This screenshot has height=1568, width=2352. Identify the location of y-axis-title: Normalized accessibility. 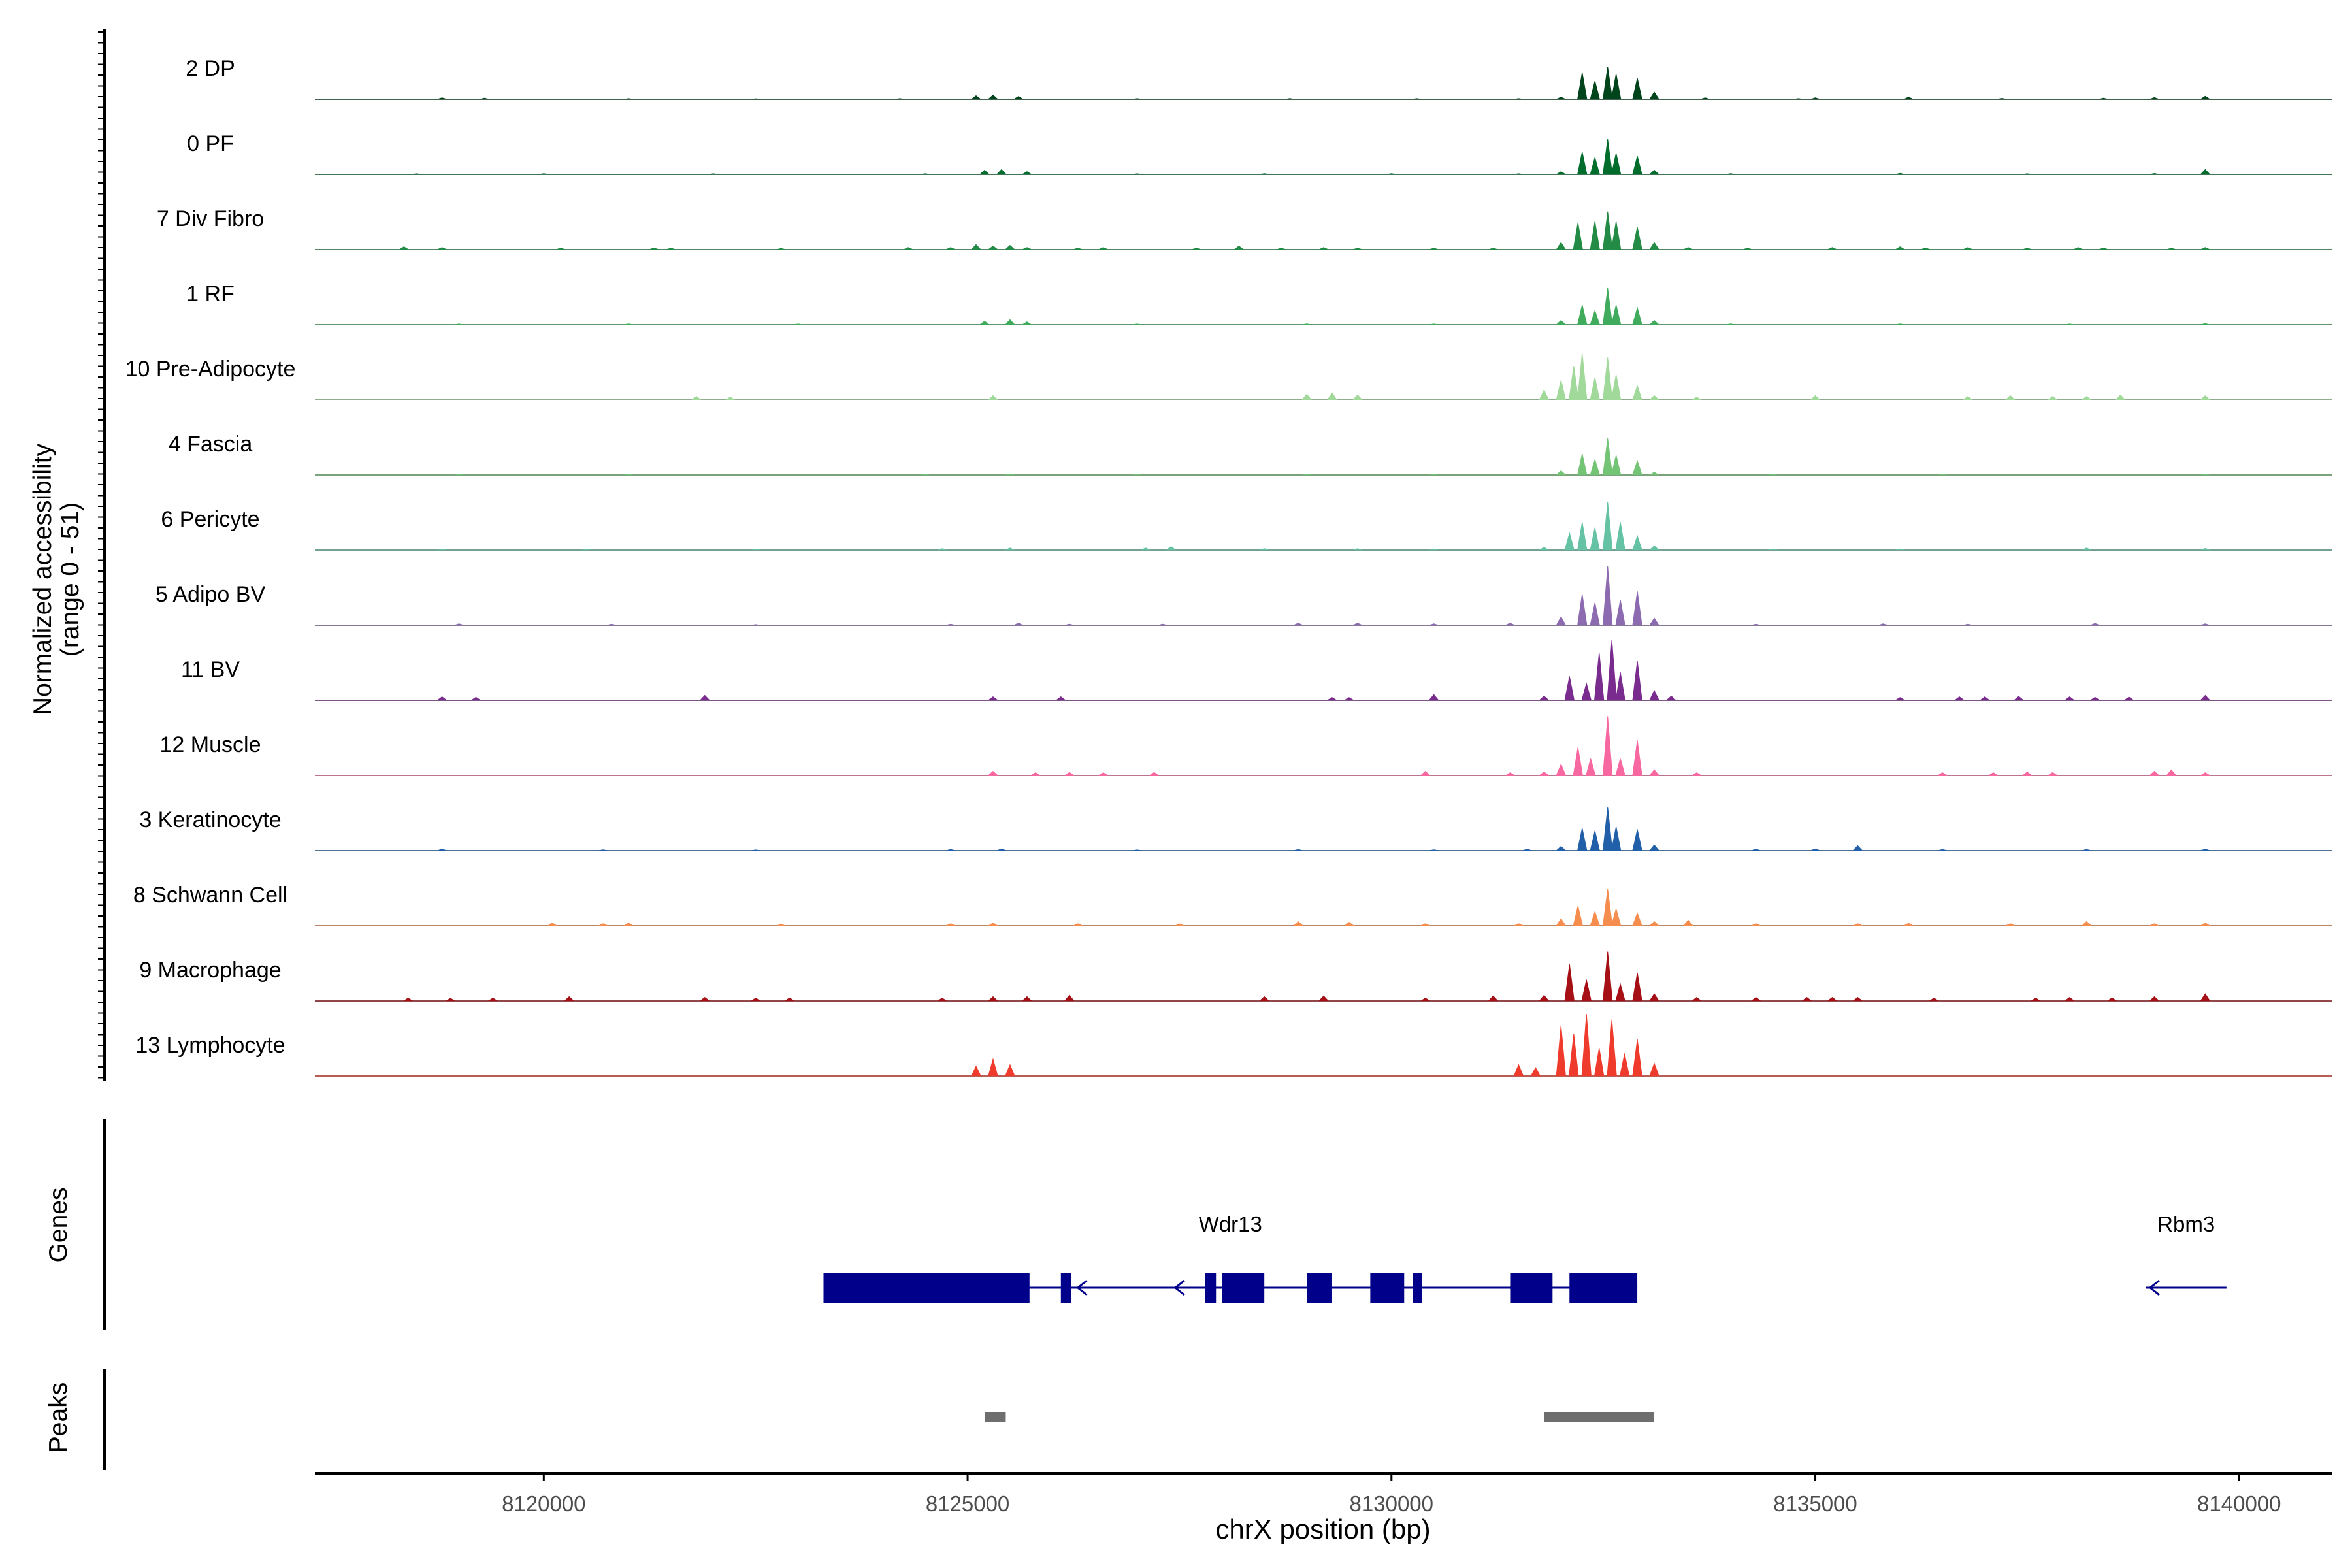
(43, 579).